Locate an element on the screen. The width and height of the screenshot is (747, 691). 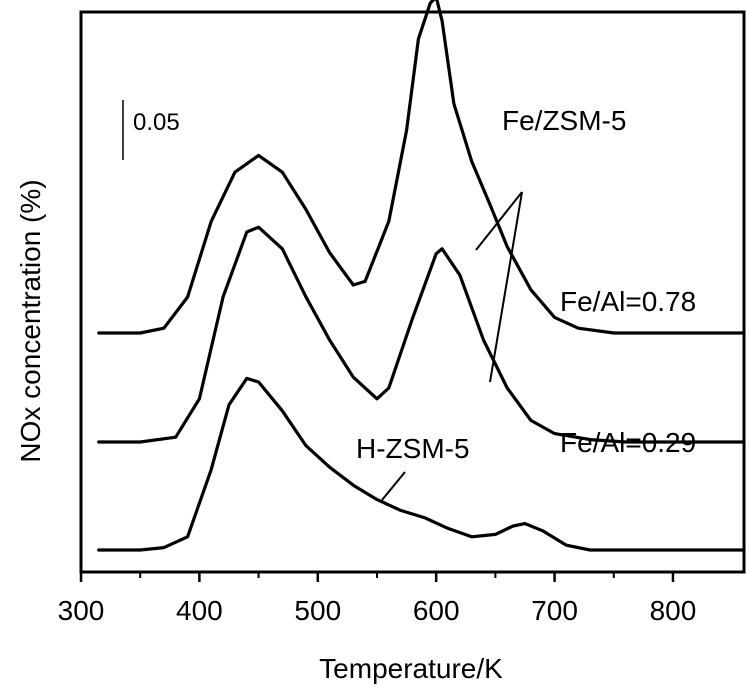
x-tick-label: 600 is located at coordinates (436, 610).